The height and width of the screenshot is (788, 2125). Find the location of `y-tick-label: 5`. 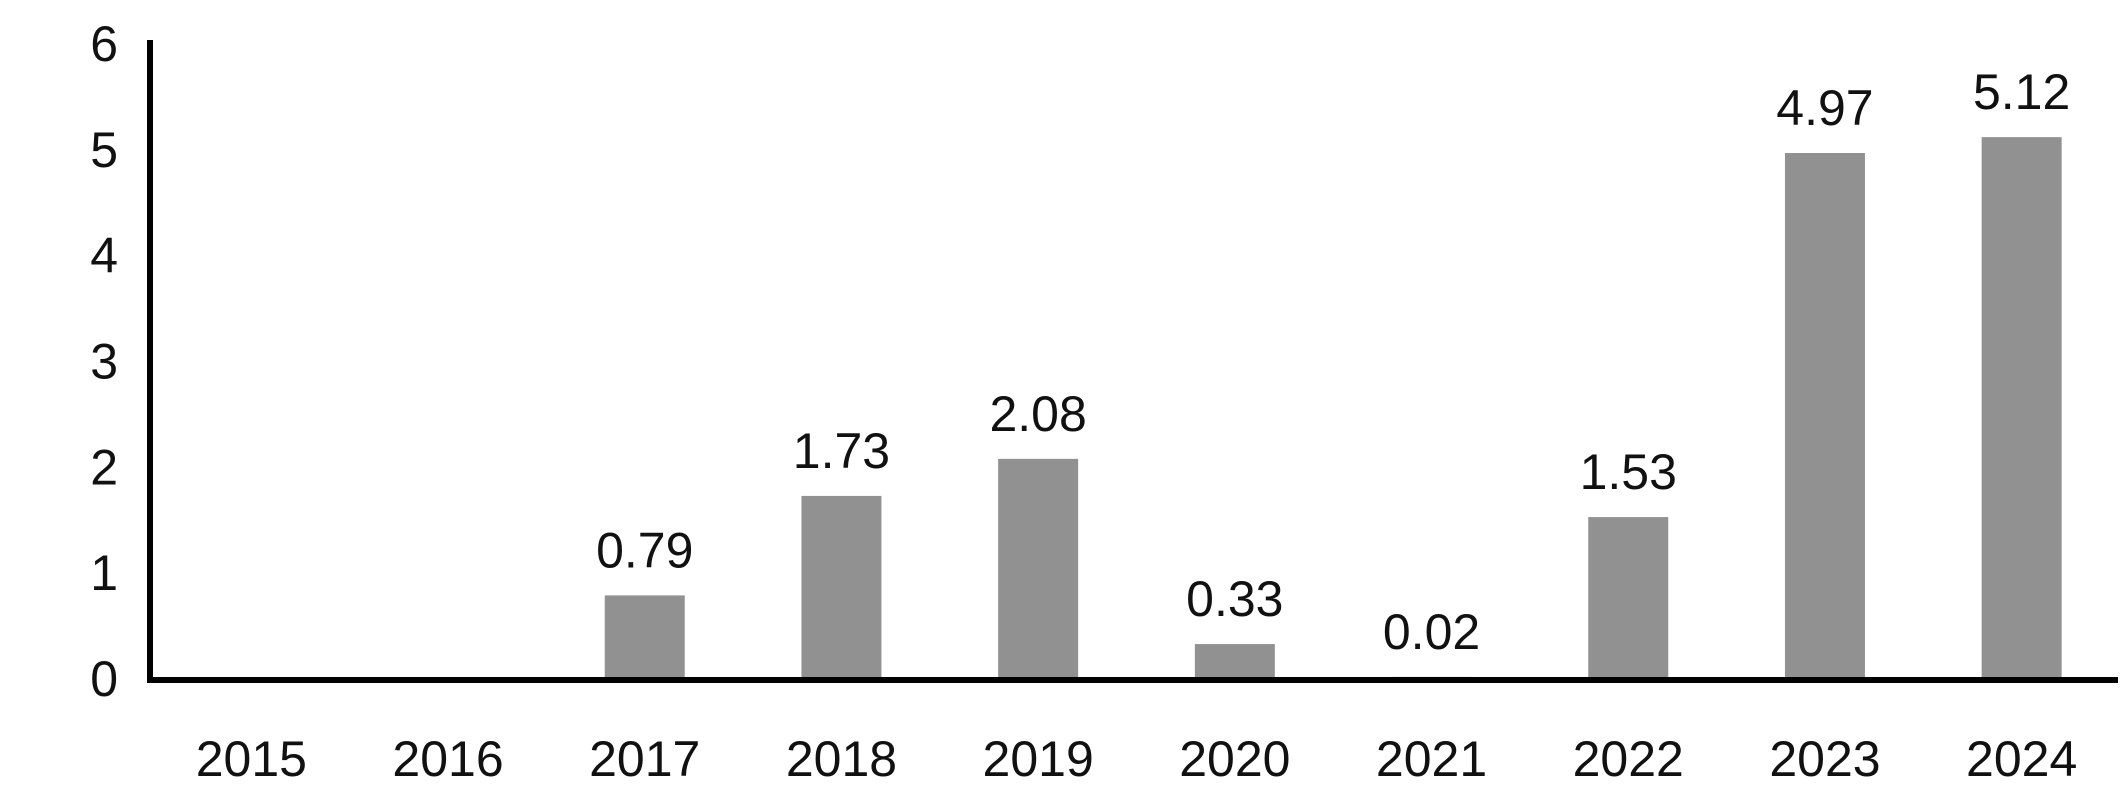

y-tick-label: 5 is located at coordinates (104, 150).